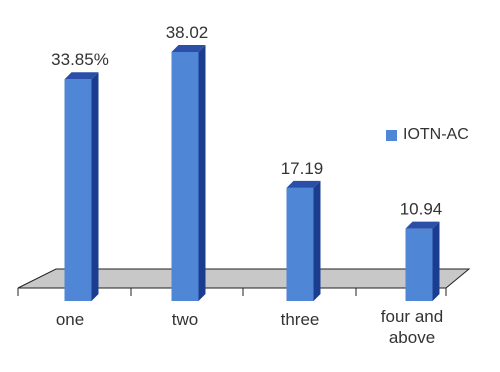 This screenshot has width=500, height=372. What do you see at coordinates (412, 327) in the screenshot?
I see `category-label: four and above` at bounding box center [412, 327].